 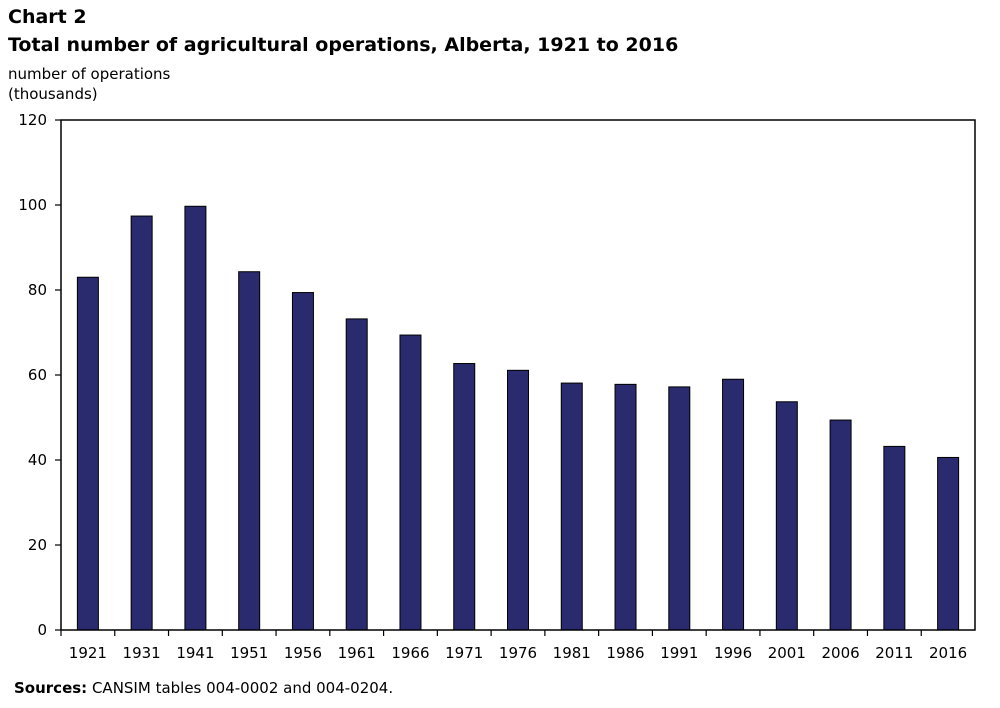 I want to click on y-tick-label: 80, so click(x=37, y=290).